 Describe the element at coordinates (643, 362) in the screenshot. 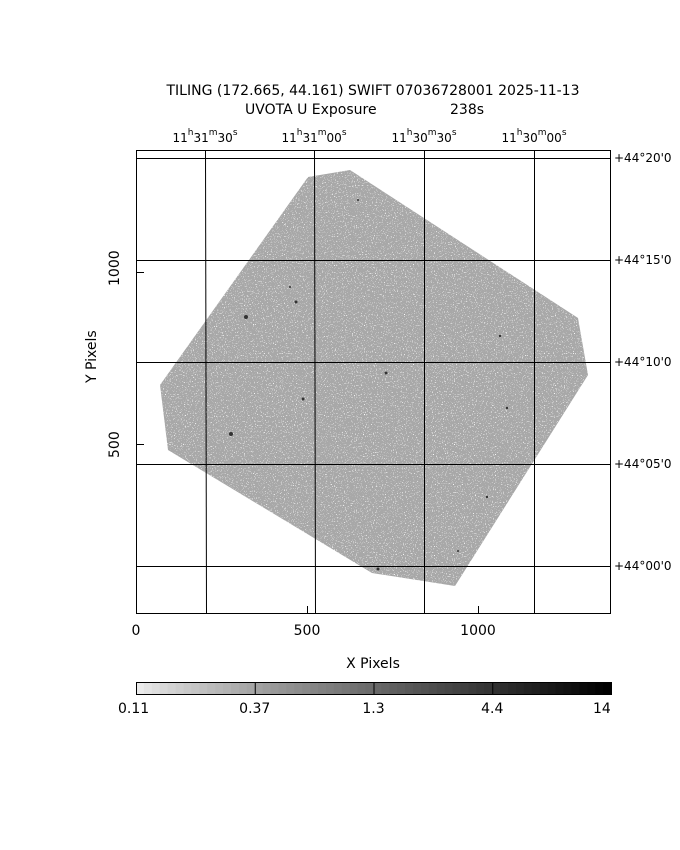

I see `dec-tick-label: +44°10'0` at that location.